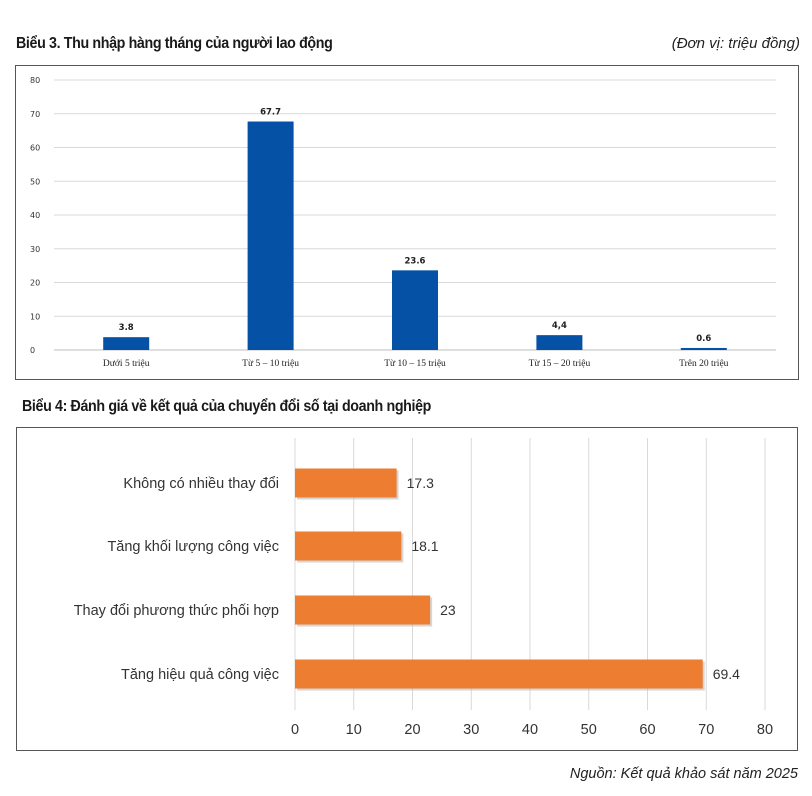 The width and height of the screenshot is (812, 796). What do you see at coordinates (589, 730) in the screenshot?
I see `chart4-x-tick-label: 50` at bounding box center [589, 730].